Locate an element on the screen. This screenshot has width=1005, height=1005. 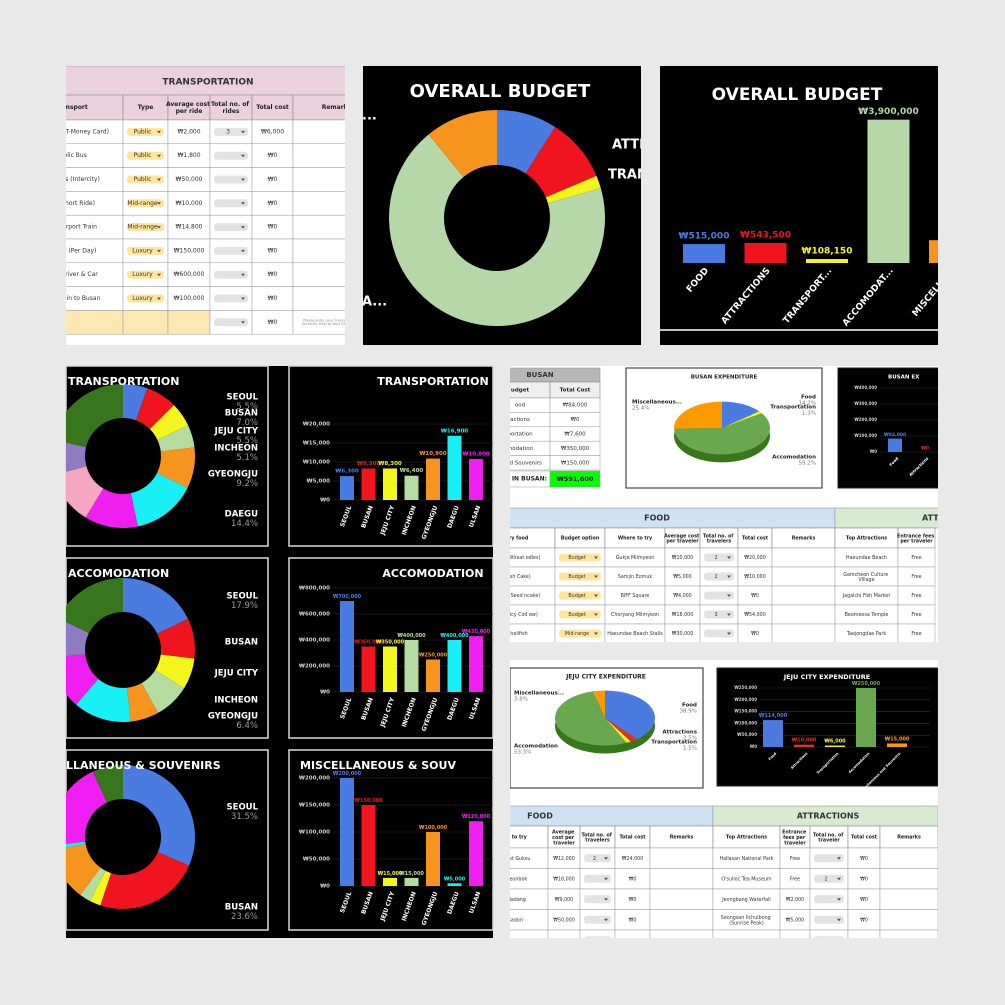
cell-text: Budget is located at coordinates (576, 615).